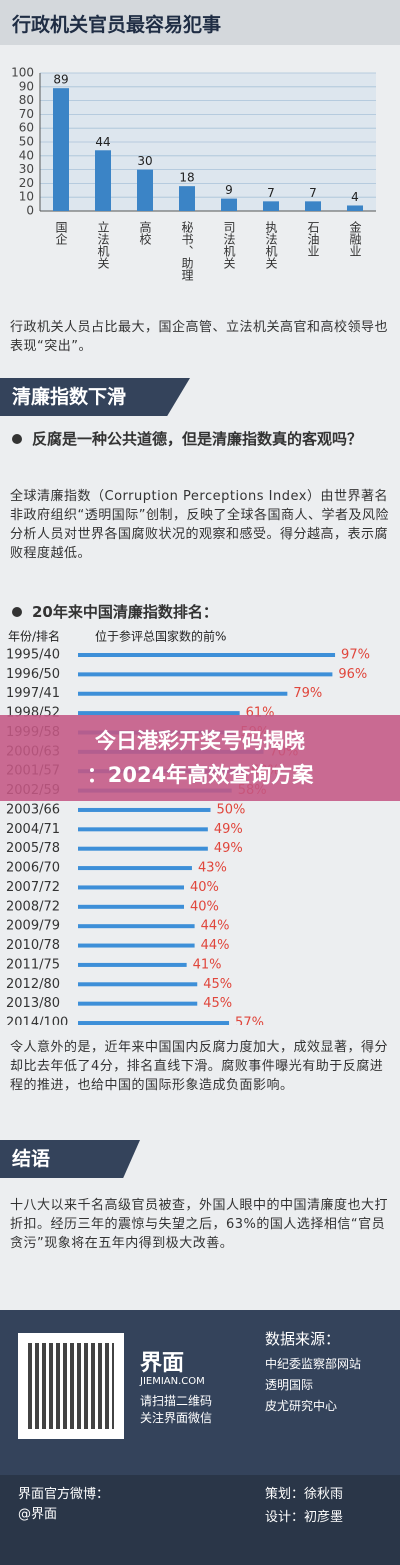  What do you see at coordinates (30, 211) in the screenshot?
I see `y-tick-label: 0` at bounding box center [30, 211].